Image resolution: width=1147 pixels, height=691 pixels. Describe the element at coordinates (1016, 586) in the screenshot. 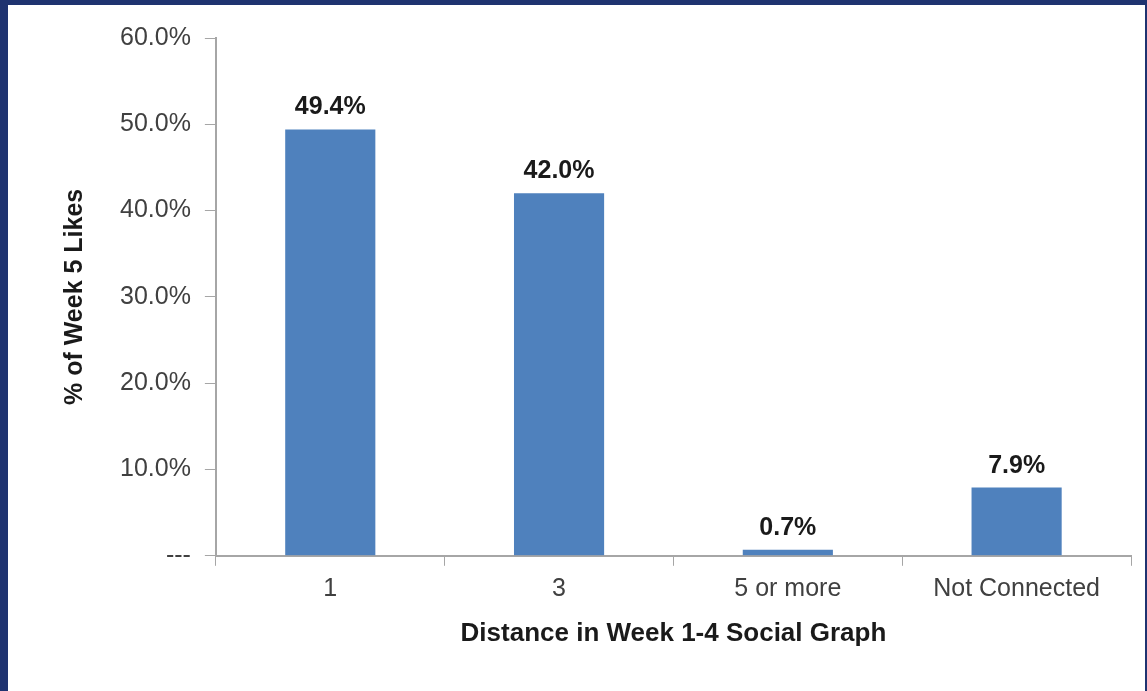

I see `x-tick-label: Not Connected` at that location.